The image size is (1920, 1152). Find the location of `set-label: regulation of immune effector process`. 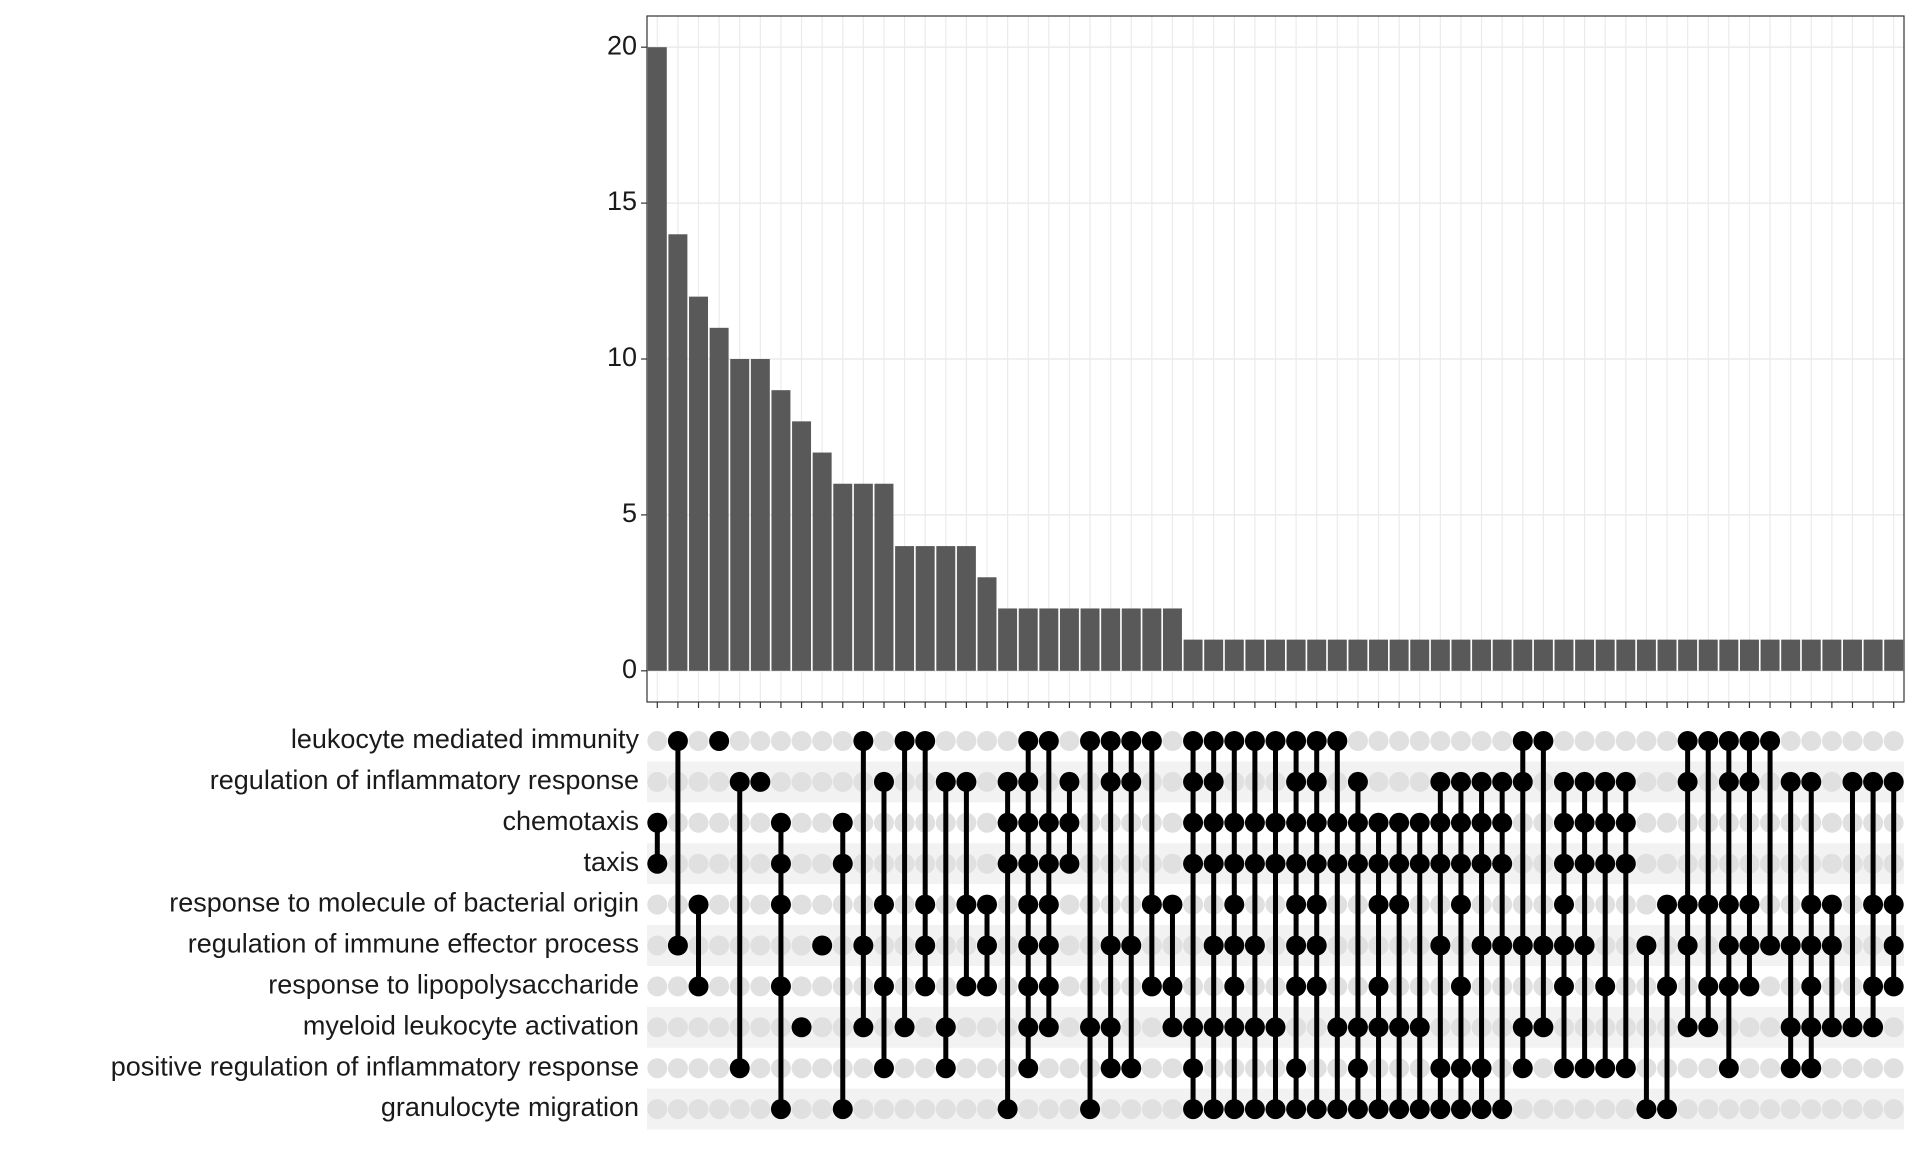

set-label: regulation of immune effector process is located at coordinates (413, 944).